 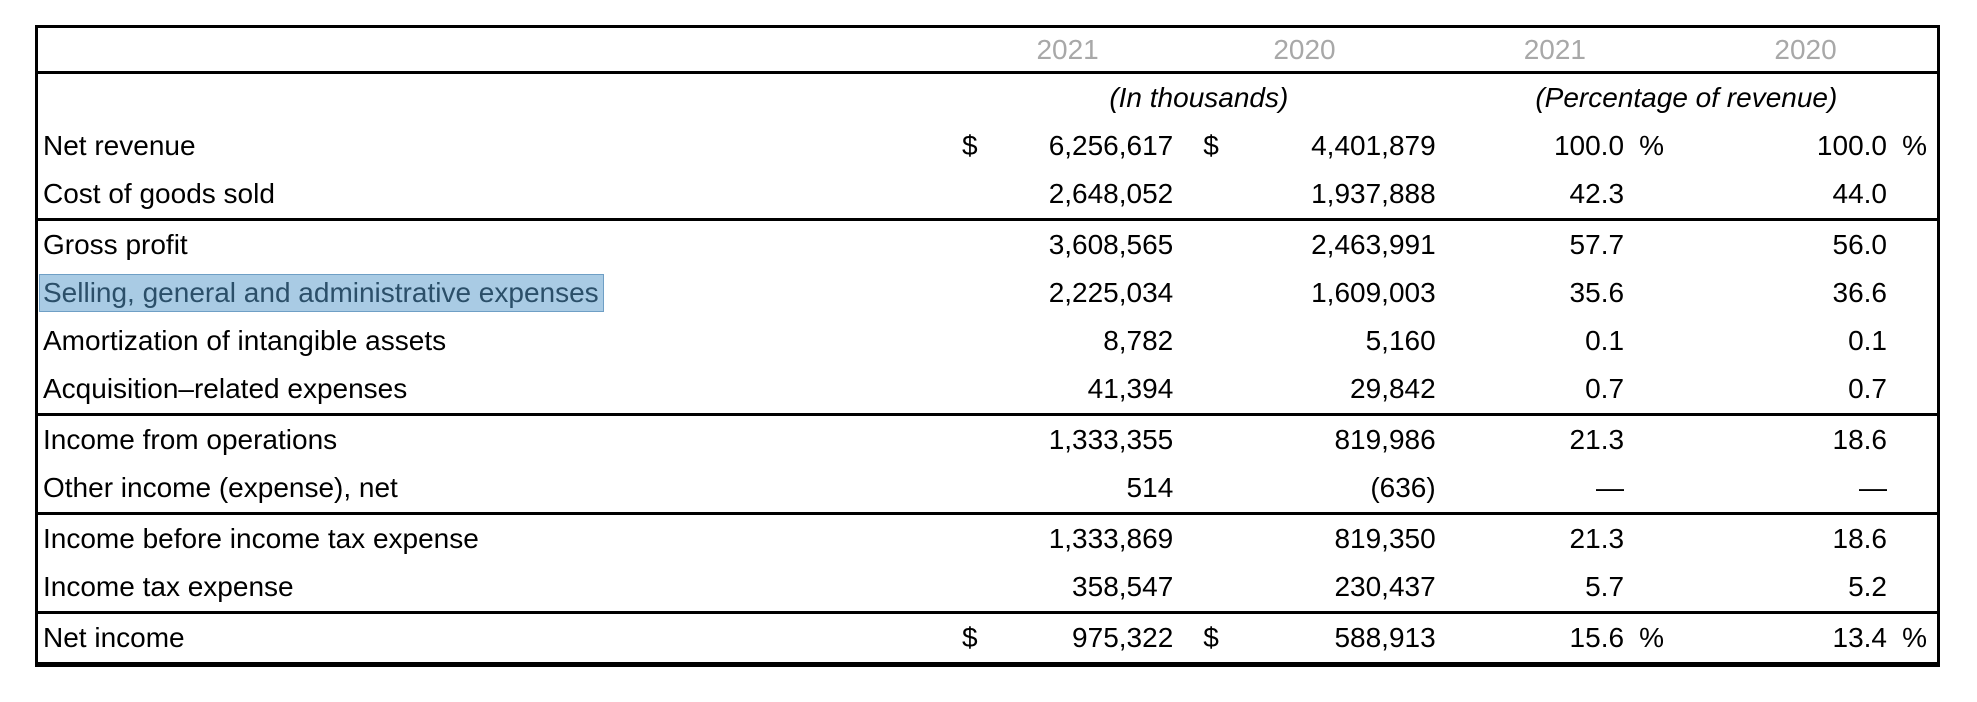 What do you see at coordinates (499, 195) in the screenshot?
I see `row-label-cell: Cost of goods sold` at bounding box center [499, 195].